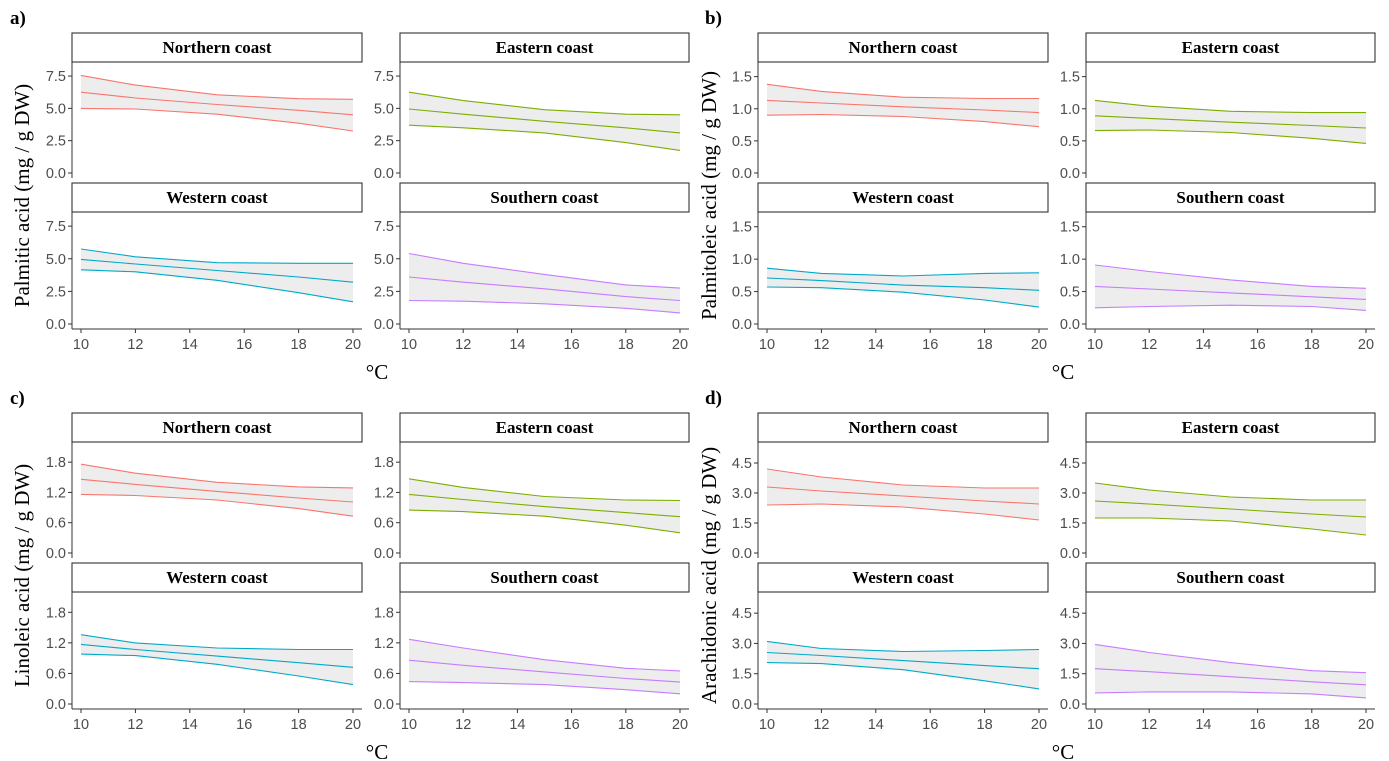 Image resolution: width=1389 pixels, height=761 pixels. I want to click on facet-southern-coast: Southern coast 0.0 0.5 1.0 1.5 10 12 14 16 18 20, so click(1218, 267).